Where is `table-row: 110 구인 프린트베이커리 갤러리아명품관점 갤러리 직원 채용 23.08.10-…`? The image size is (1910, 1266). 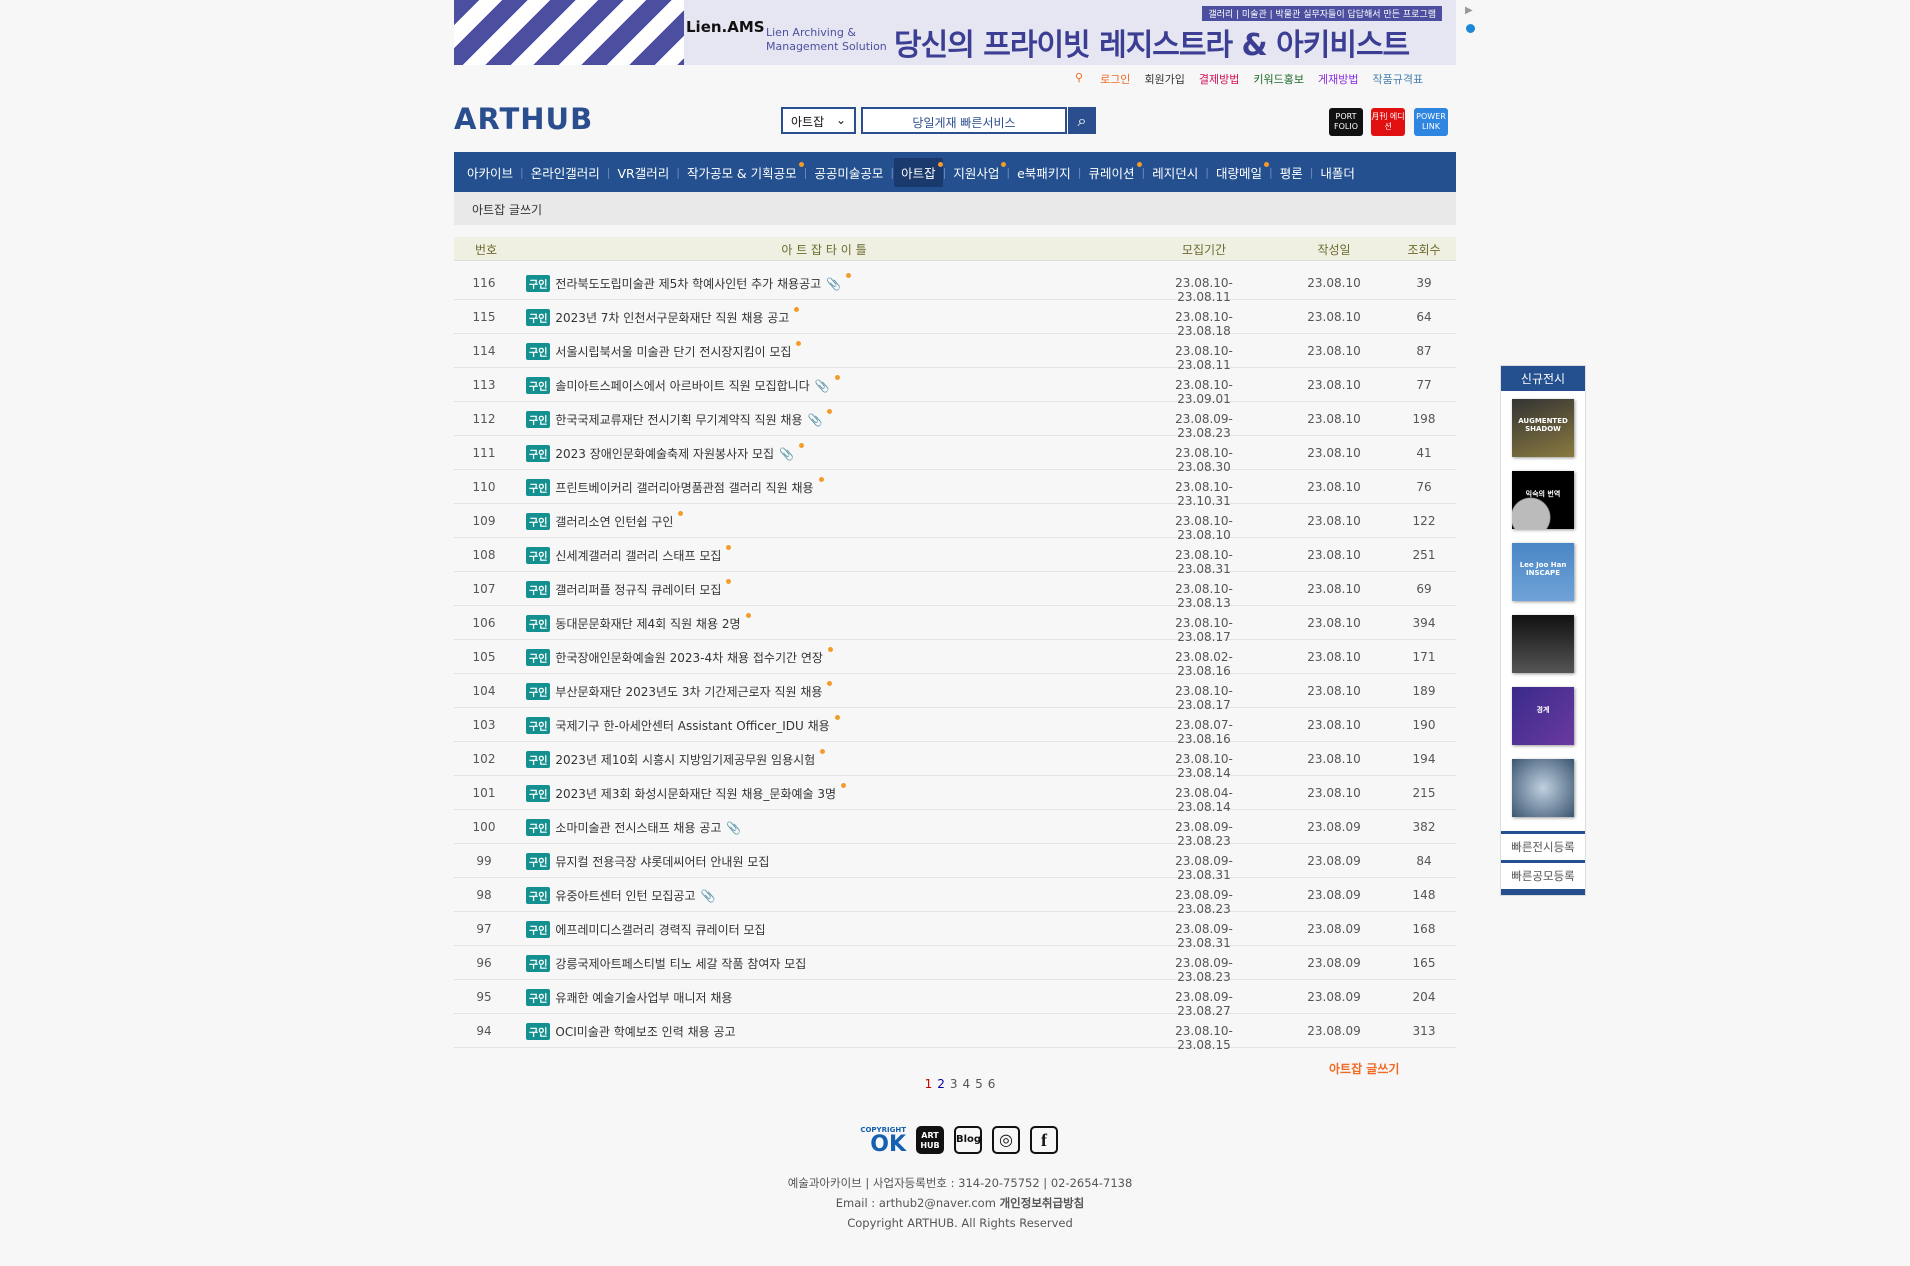 table-row: 110 구인 프린트베이커리 갤러리아명품관점 갤러리 직원 채용 23.08.10-… is located at coordinates (955, 489).